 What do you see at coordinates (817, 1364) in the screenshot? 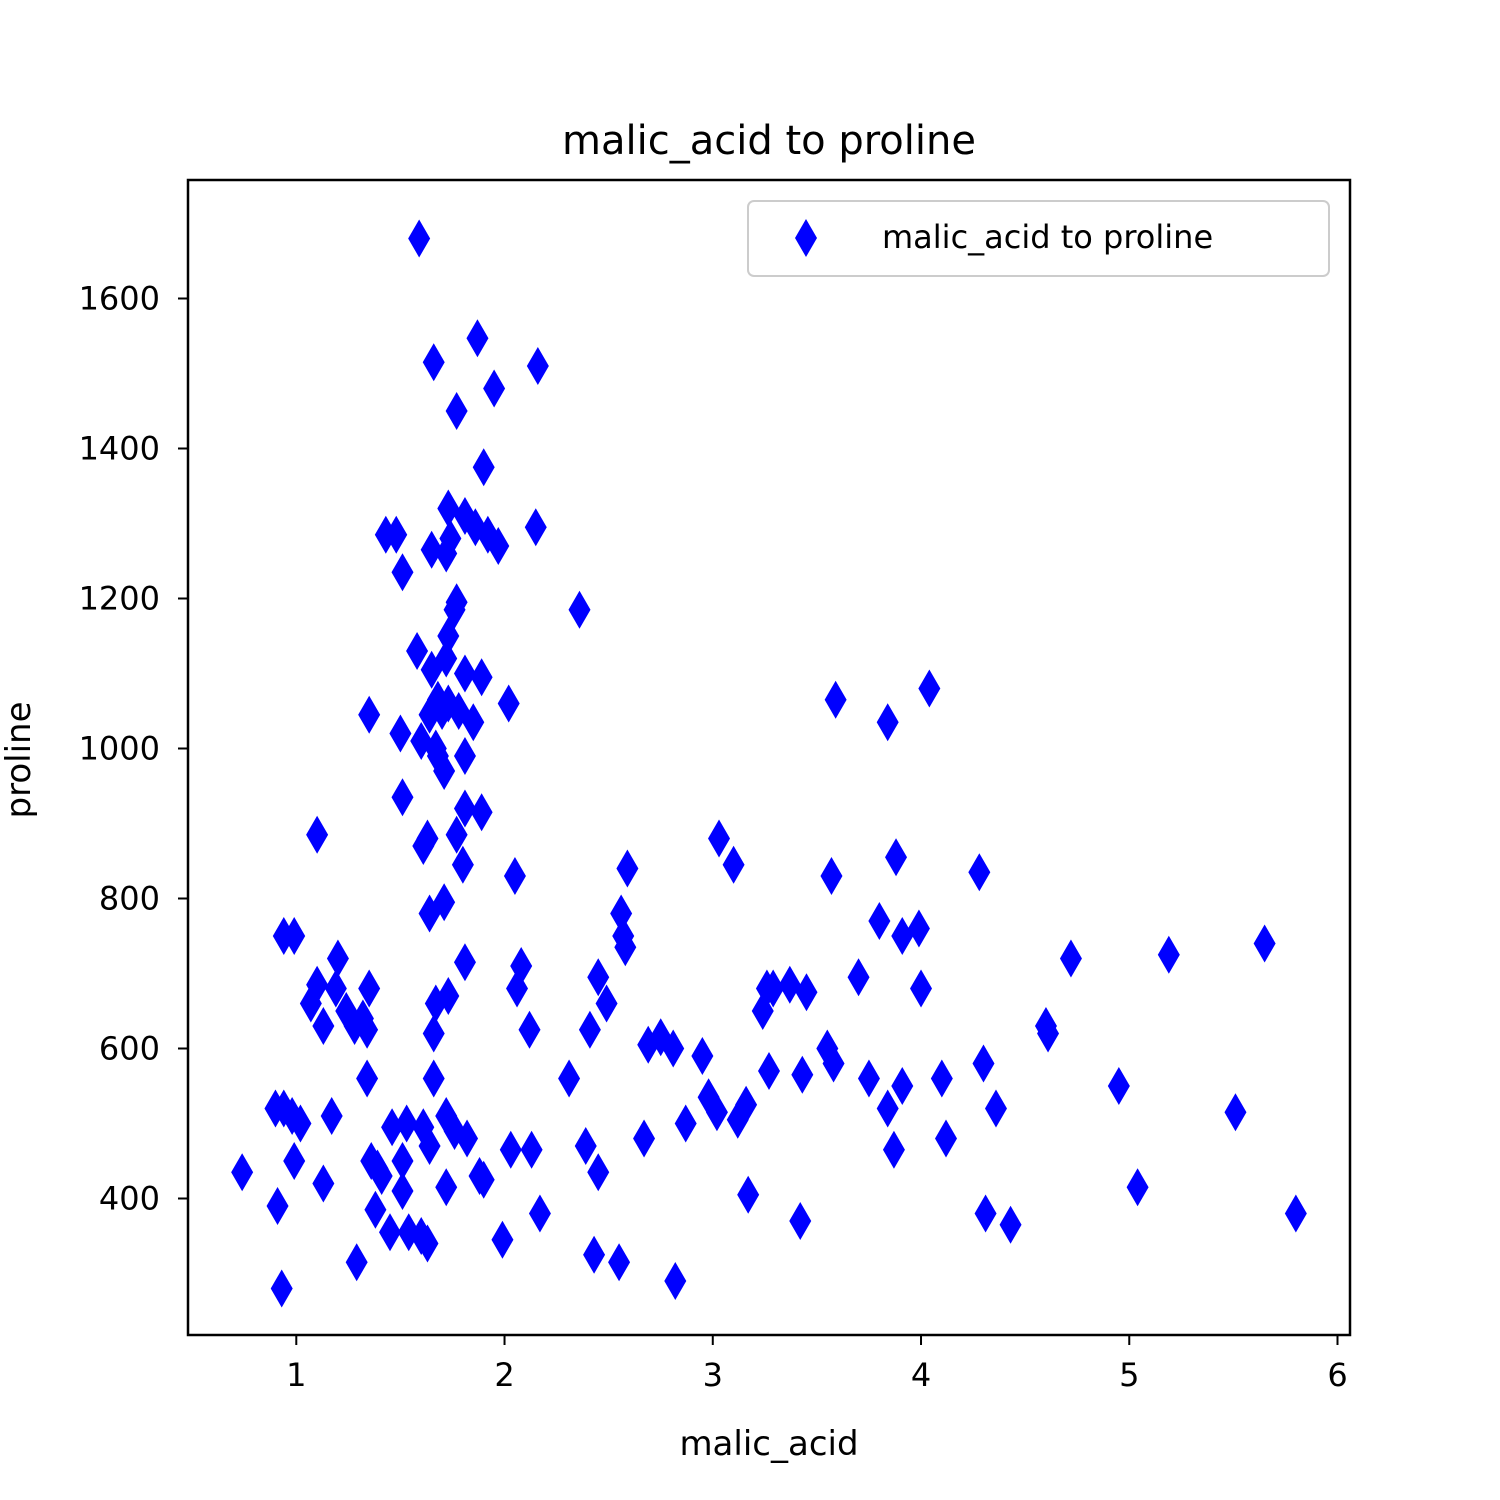
I see `x-axis-ticks: 1 2 3 4 5 6` at bounding box center [817, 1364].